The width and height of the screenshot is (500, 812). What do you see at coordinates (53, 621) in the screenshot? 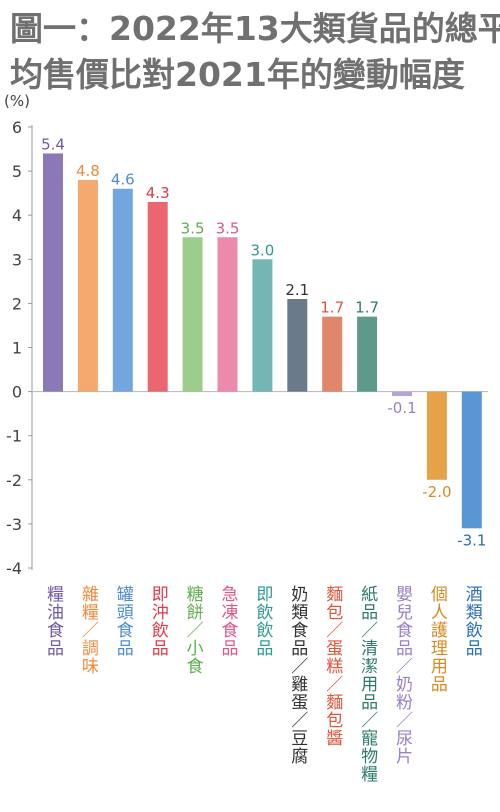
I see `category-label: 糧油食品` at bounding box center [53, 621].